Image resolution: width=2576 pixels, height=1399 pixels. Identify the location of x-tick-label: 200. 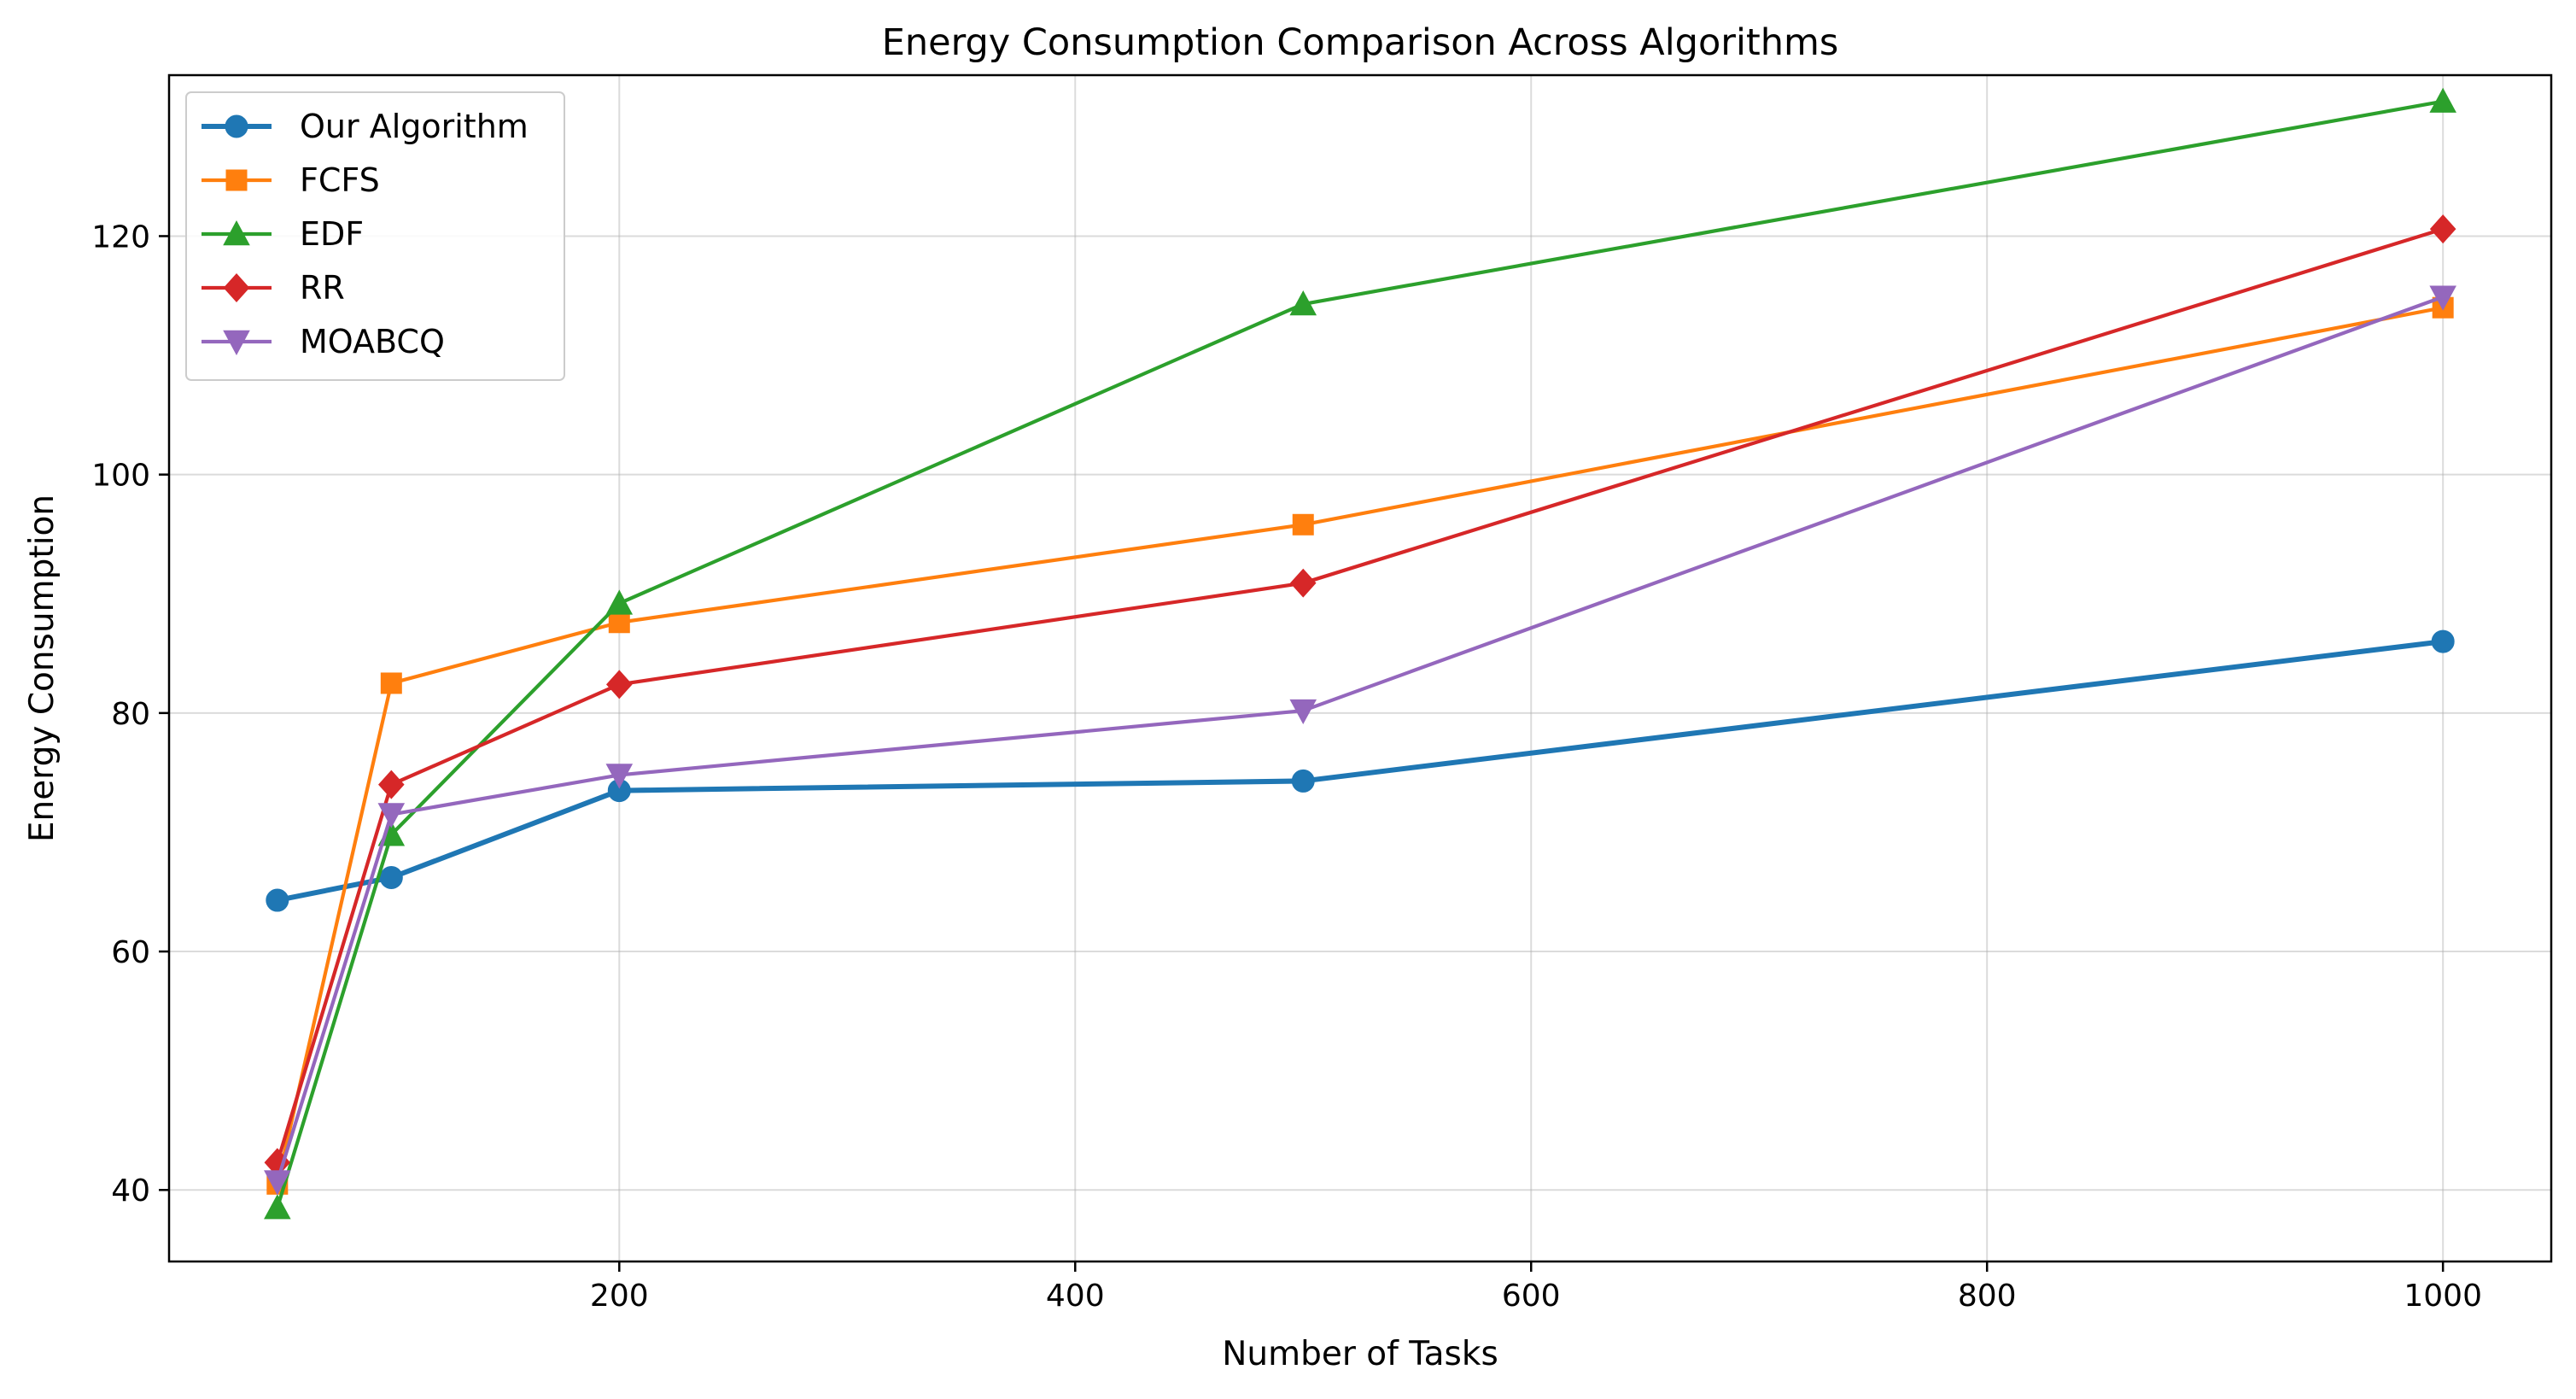
(619, 1297).